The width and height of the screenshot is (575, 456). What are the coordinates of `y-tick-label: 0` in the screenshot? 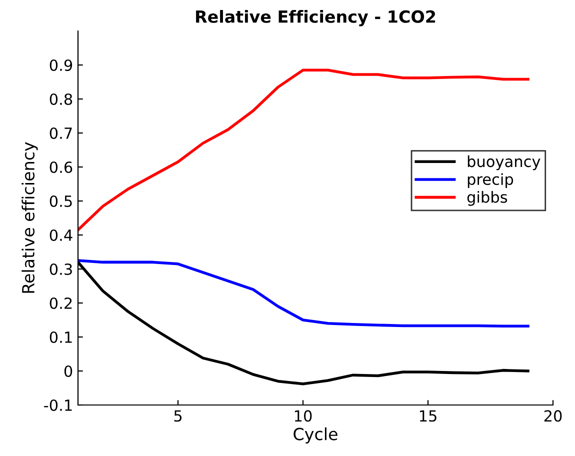 It's located at (68, 371).